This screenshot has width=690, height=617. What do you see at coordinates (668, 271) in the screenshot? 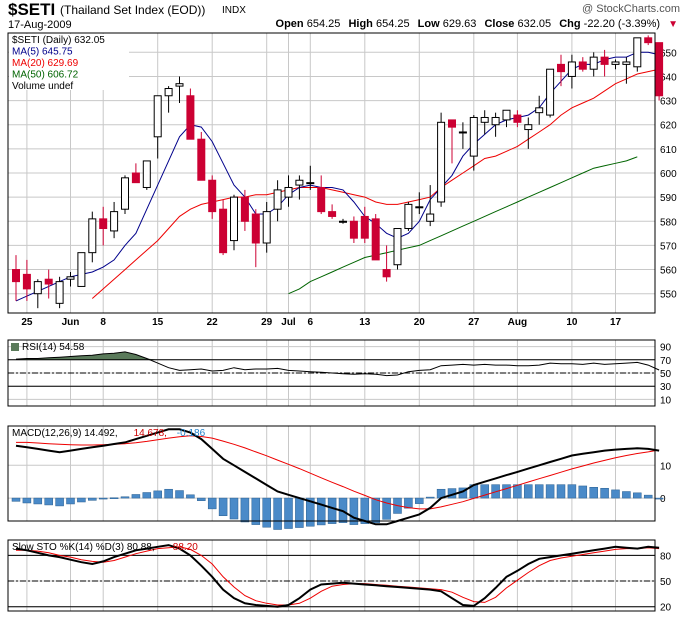
I see `y-tick-label: 560` at bounding box center [668, 271].